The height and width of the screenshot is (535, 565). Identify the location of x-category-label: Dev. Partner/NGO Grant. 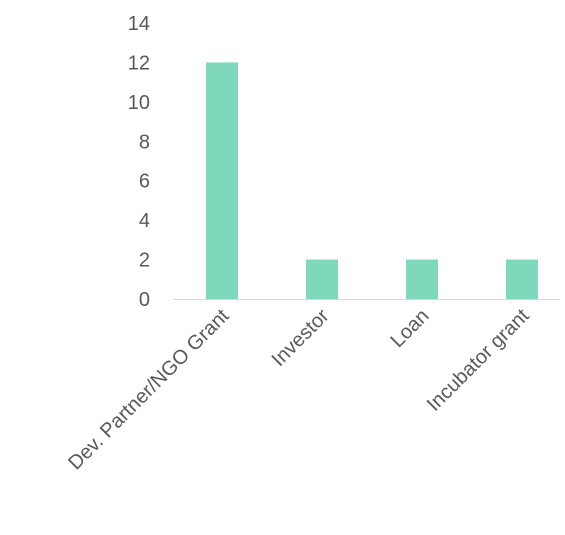
(149, 390).